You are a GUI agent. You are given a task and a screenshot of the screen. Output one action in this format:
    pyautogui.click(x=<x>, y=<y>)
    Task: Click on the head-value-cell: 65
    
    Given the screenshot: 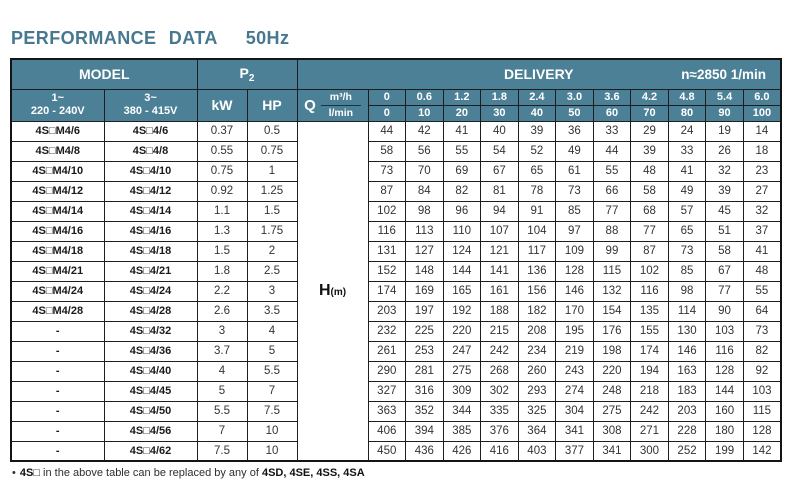 What is the action you would take?
    pyautogui.click(x=687, y=231)
    